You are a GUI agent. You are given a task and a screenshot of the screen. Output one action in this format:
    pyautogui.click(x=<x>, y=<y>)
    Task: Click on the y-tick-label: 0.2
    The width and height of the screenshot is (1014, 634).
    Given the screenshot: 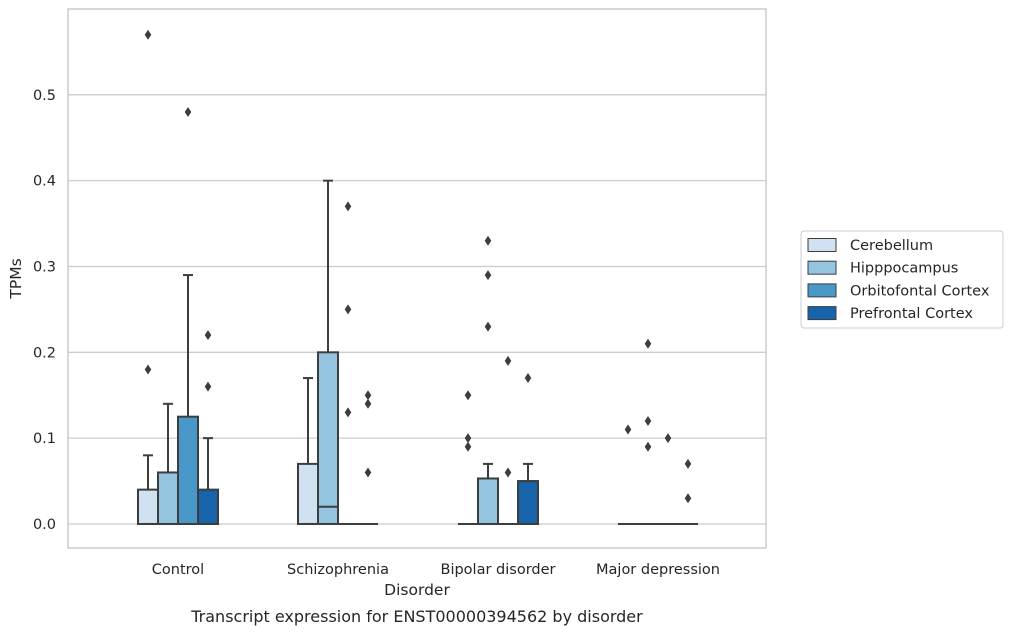 What is the action you would take?
    pyautogui.click(x=44, y=353)
    